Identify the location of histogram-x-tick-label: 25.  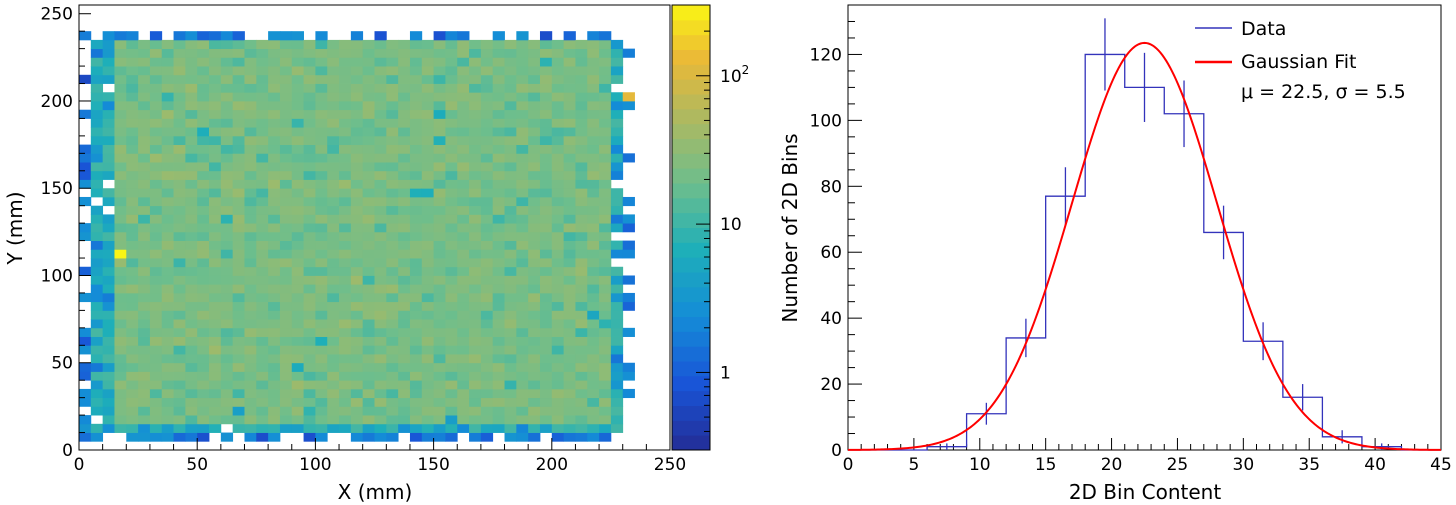
(1178, 465).